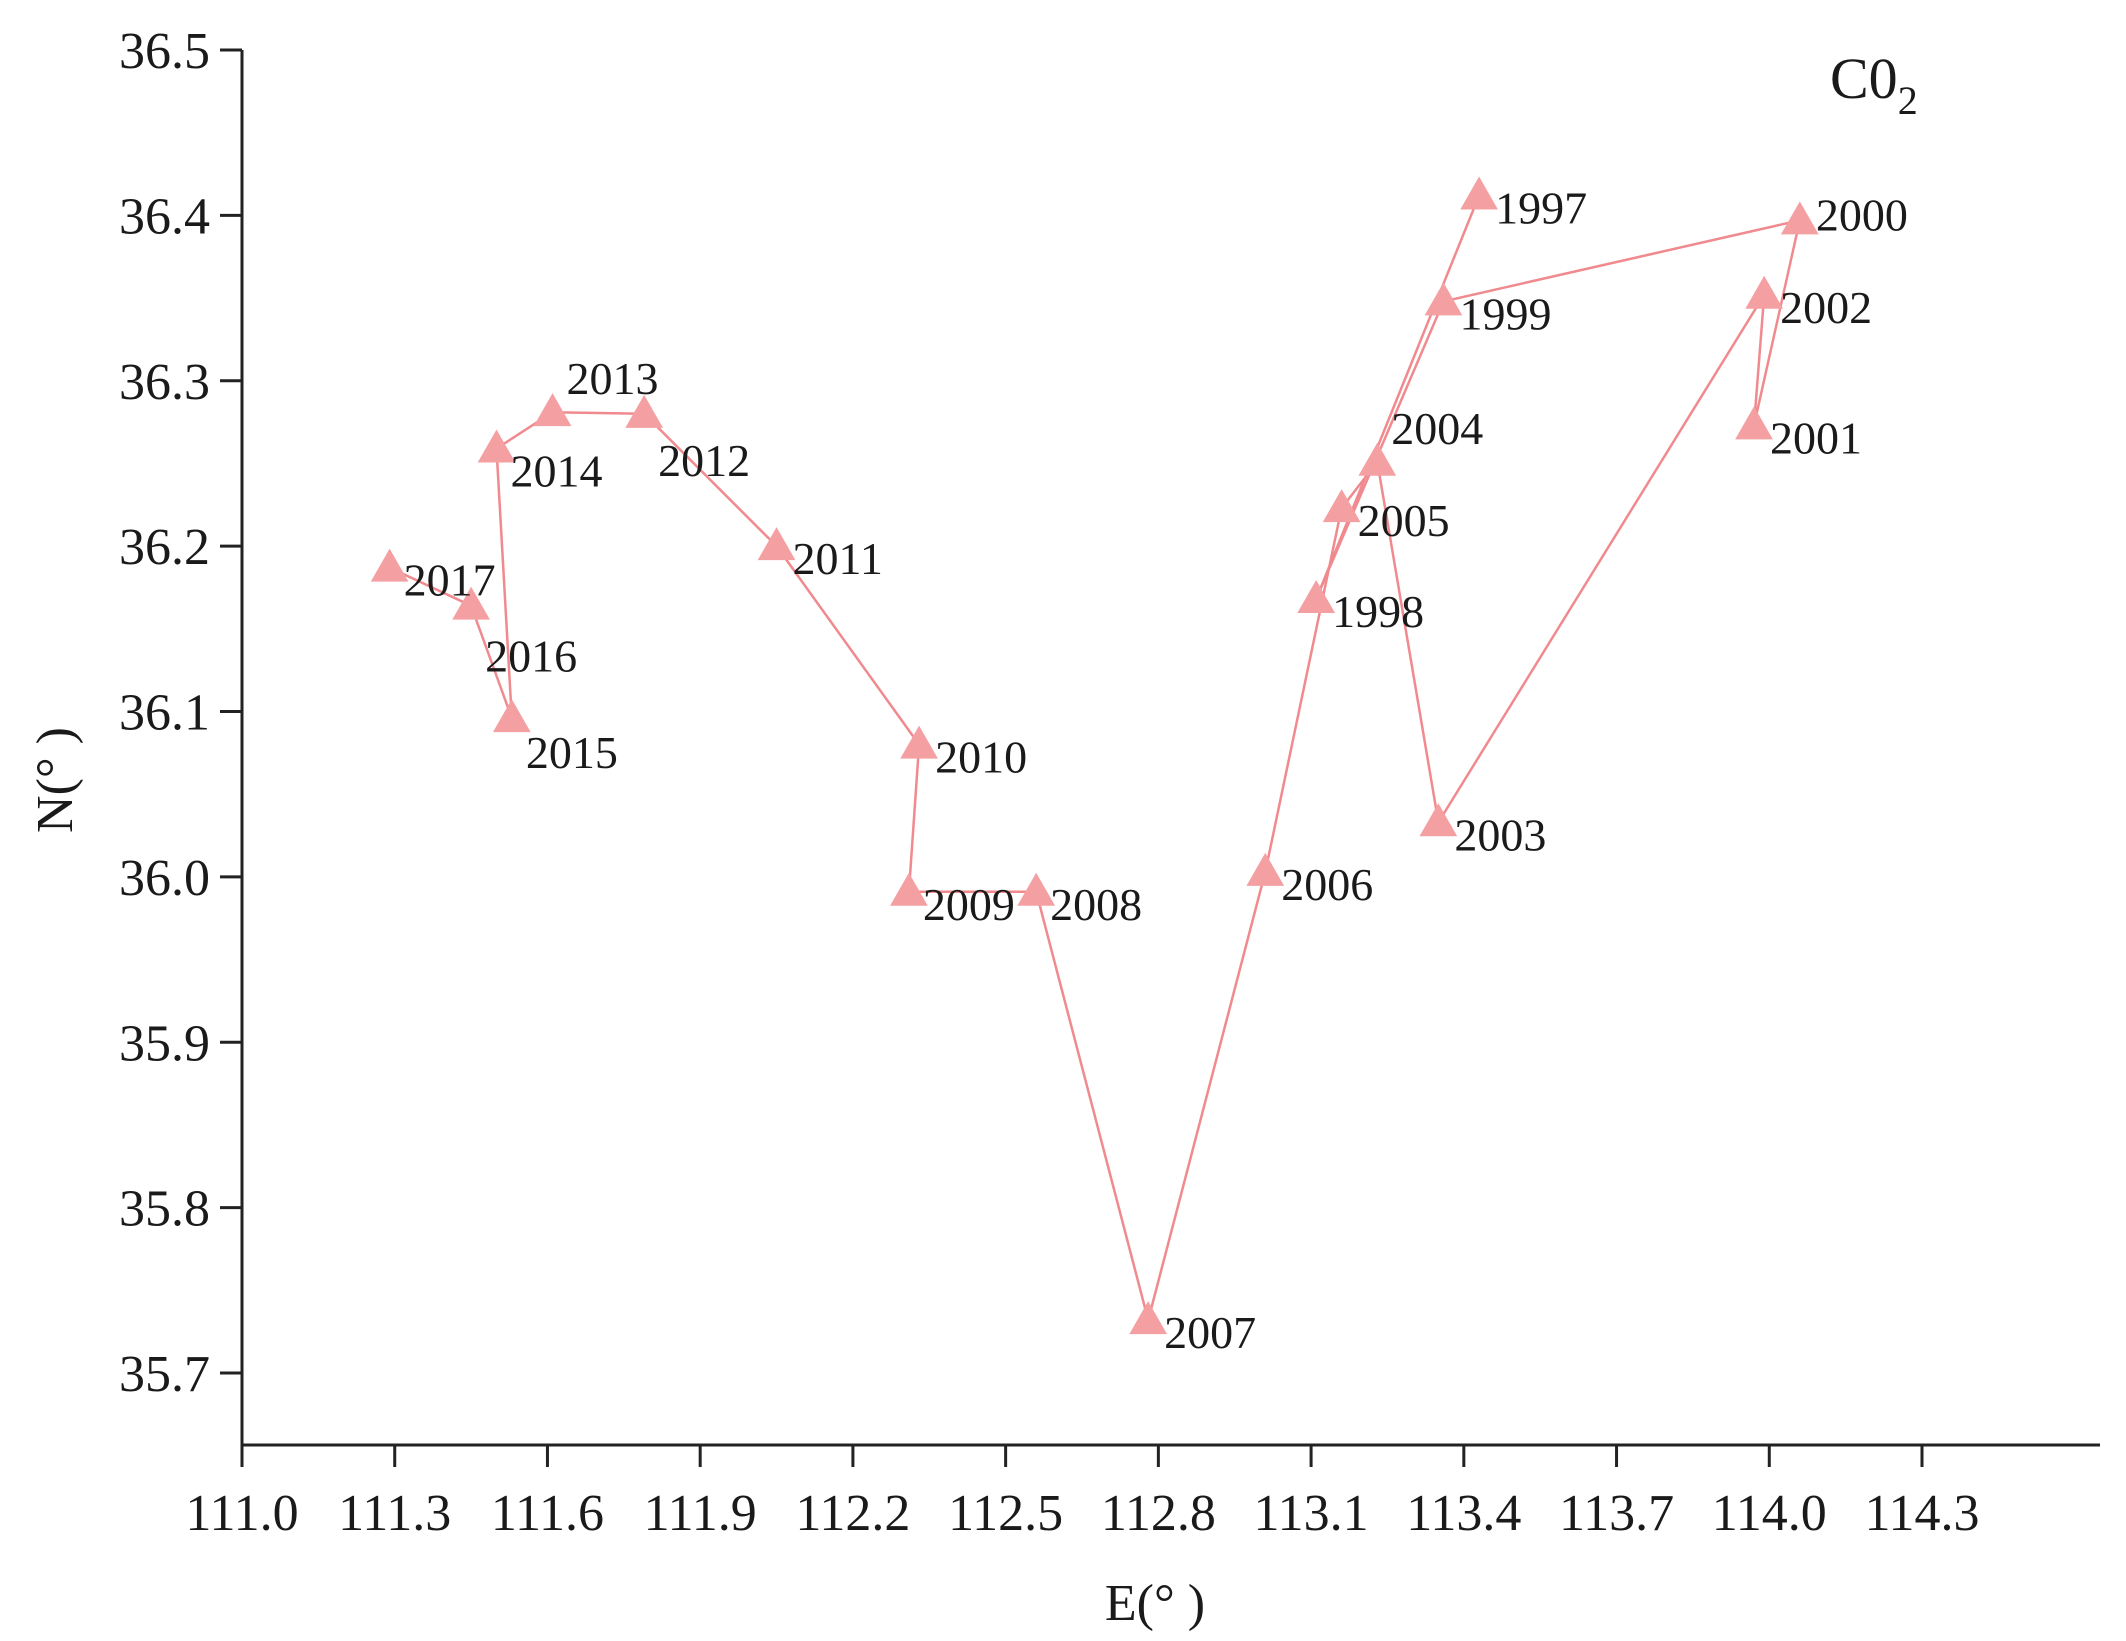  I want to click on marker-2012, so click(644, 411).